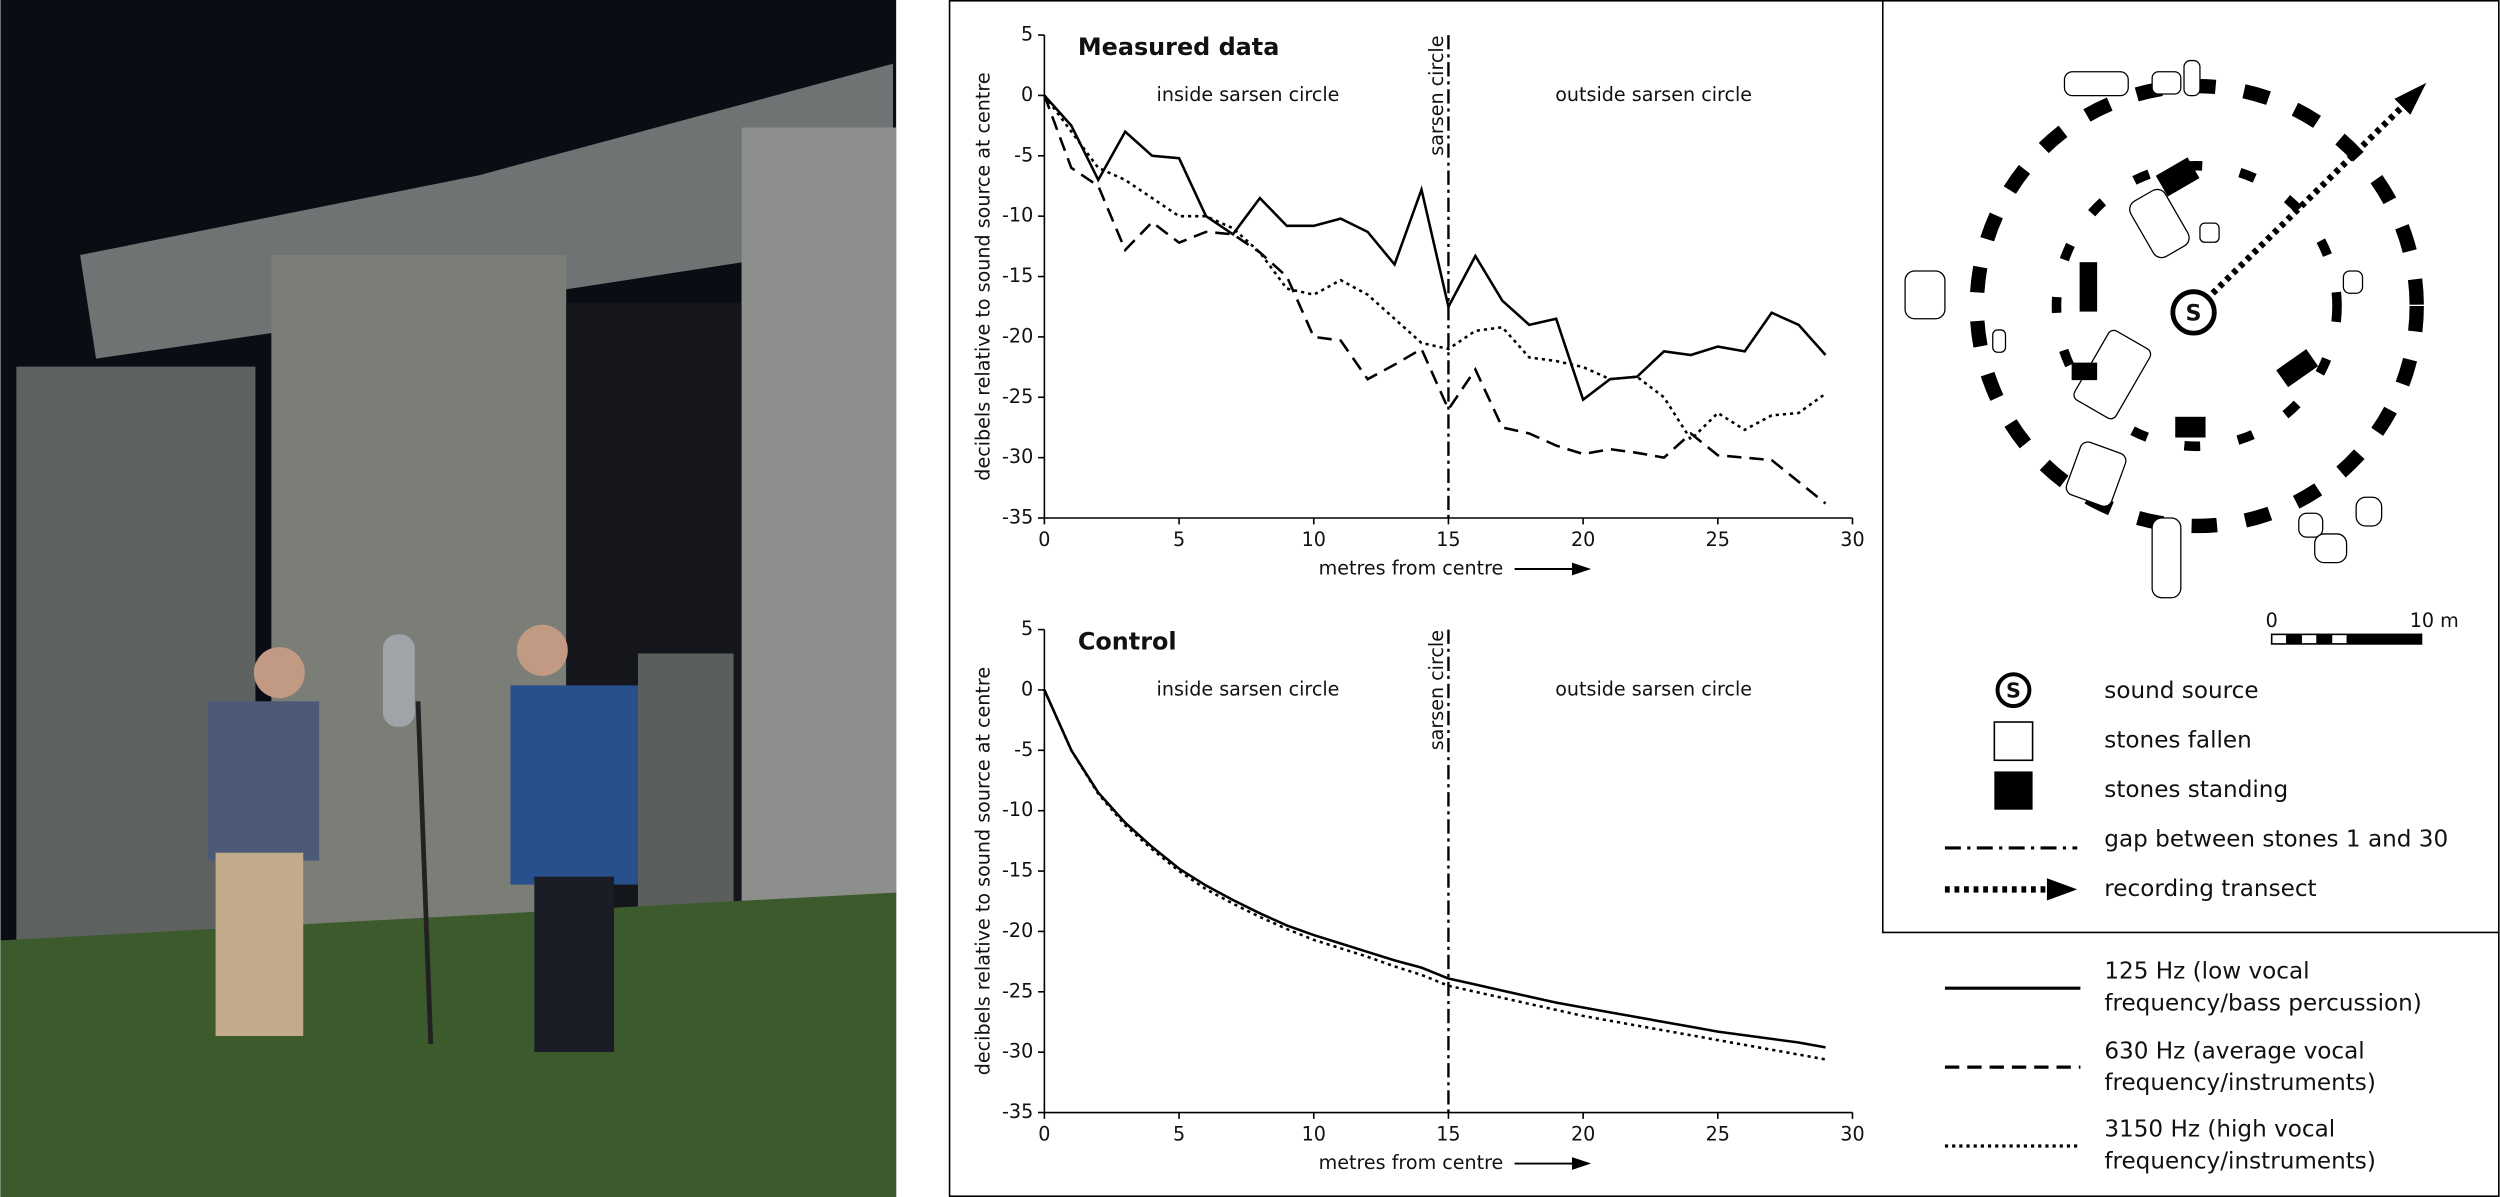 The image size is (2500, 1197). I want to click on map-legend-label: stones fallen, so click(2178, 741).